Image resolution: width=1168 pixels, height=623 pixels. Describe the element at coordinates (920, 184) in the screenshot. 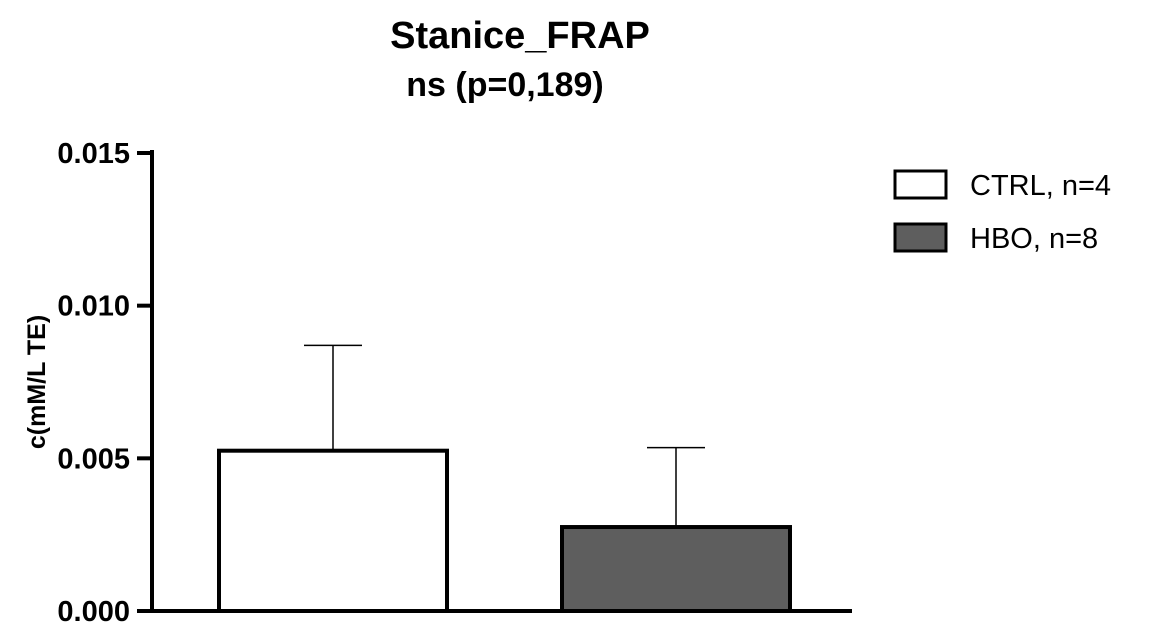

I see `legend-swatch-ctrl` at that location.